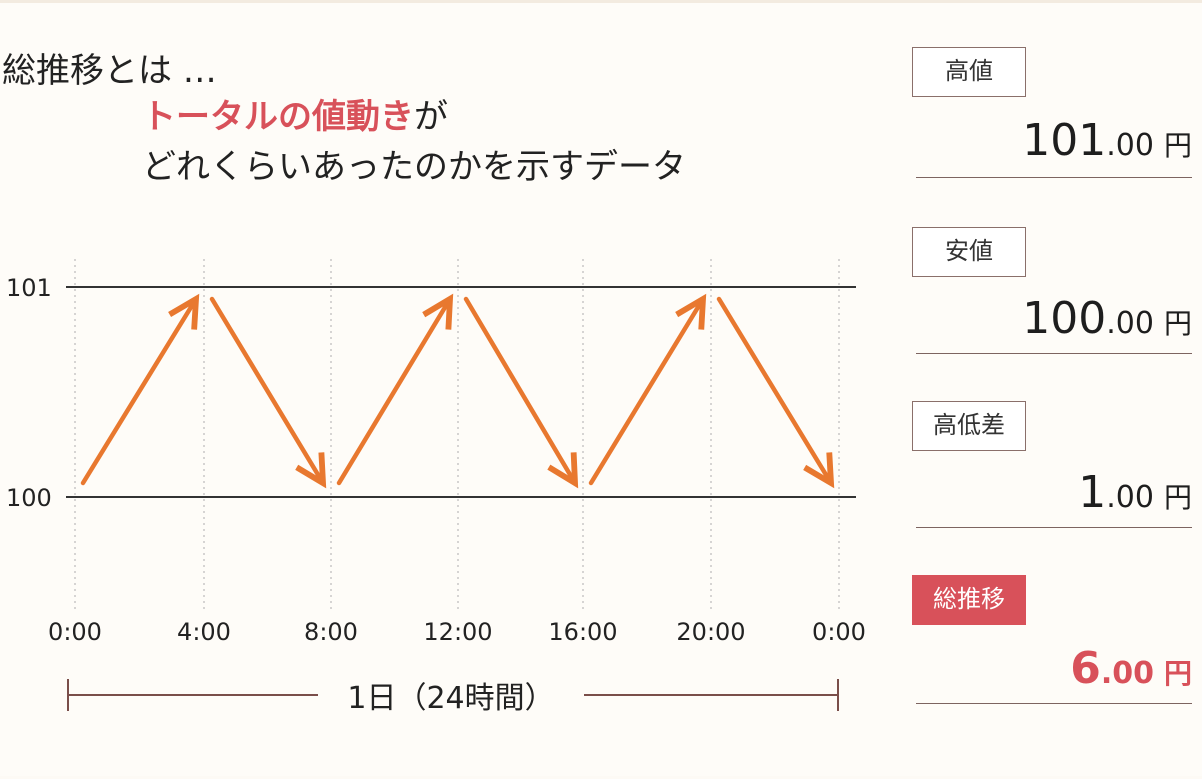 This screenshot has height=779, width=1202. What do you see at coordinates (969, 72) in the screenshot?
I see `high-label-badge: 高値` at bounding box center [969, 72].